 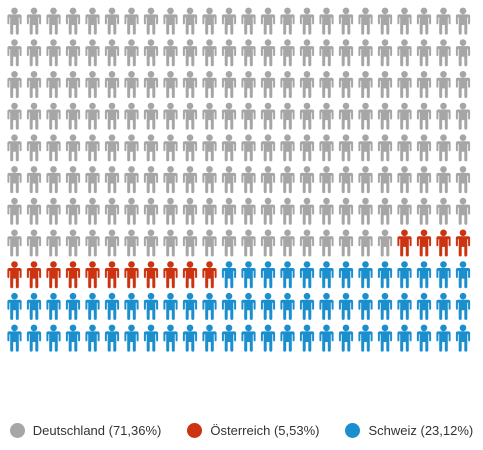 I want to click on legend-item-deutschland: Deutschland (71,36%), so click(x=85, y=430).